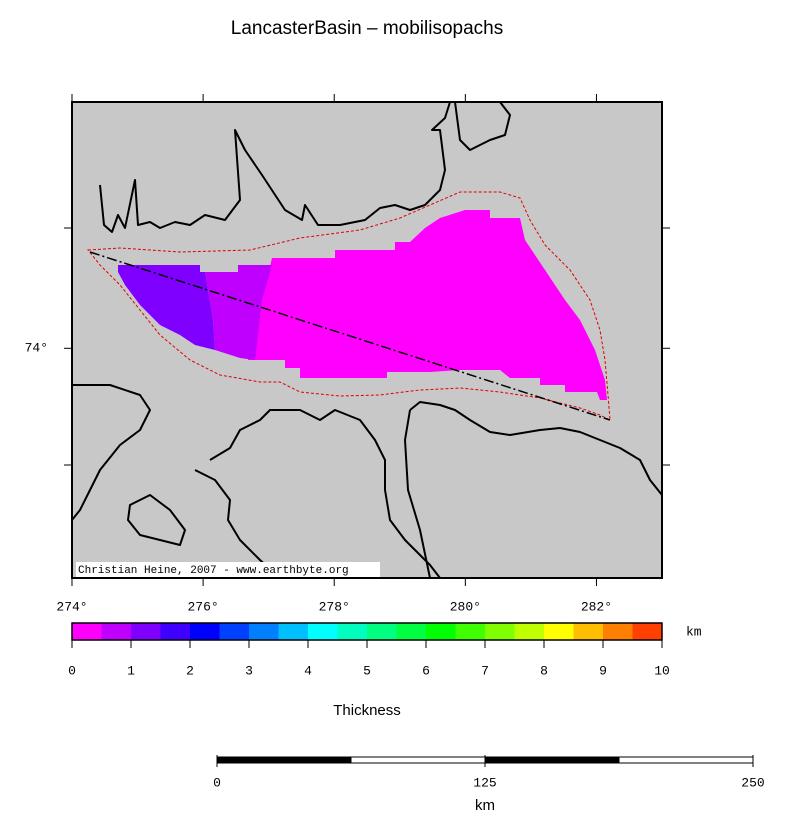 The width and height of the screenshot is (787, 833). Describe the element at coordinates (603, 670) in the screenshot. I see `colorbar-tick-label: 9` at that location.